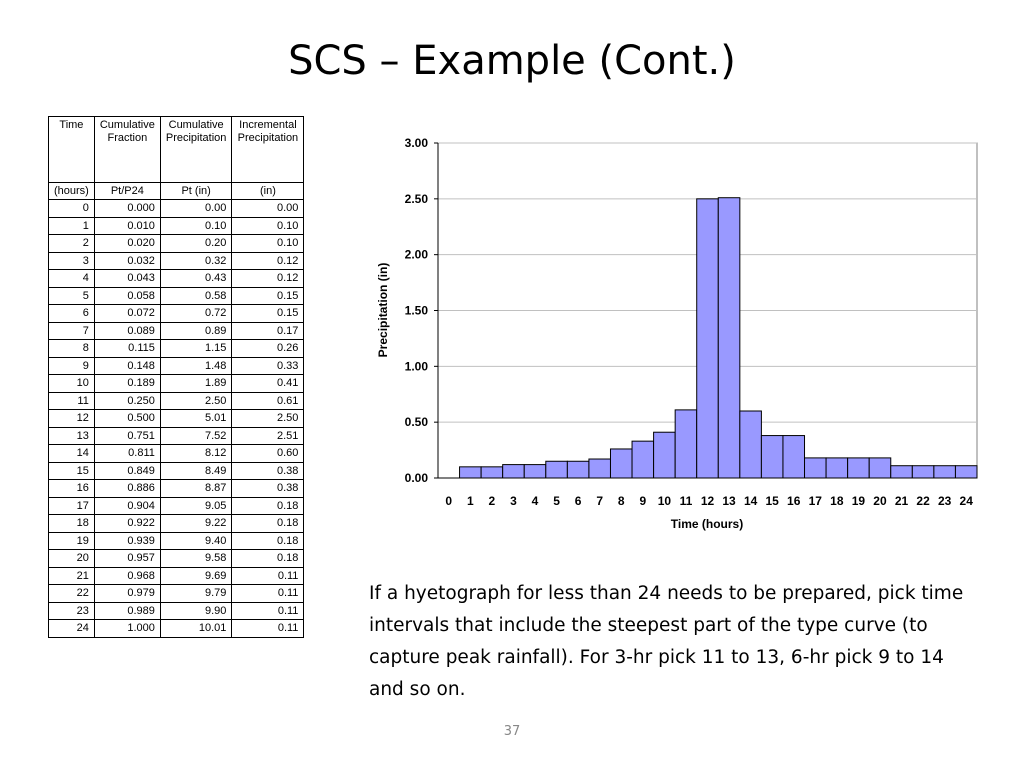 The image size is (1024, 768). Describe the element at coordinates (902, 501) in the screenshot. I see `x-tick-label: 21` at that location.